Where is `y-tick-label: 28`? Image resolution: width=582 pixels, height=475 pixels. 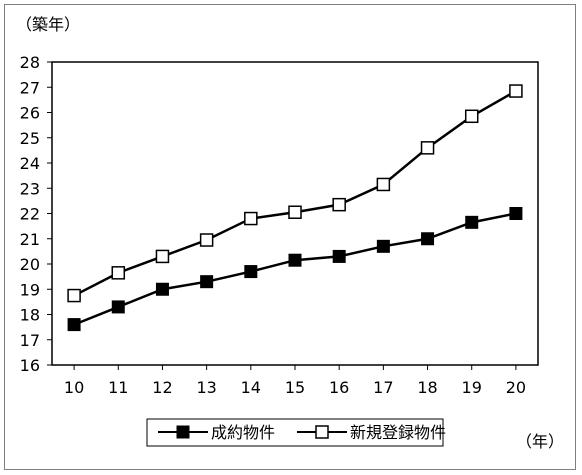
y-tick-label: 28 is located at coordinates (30, 62).